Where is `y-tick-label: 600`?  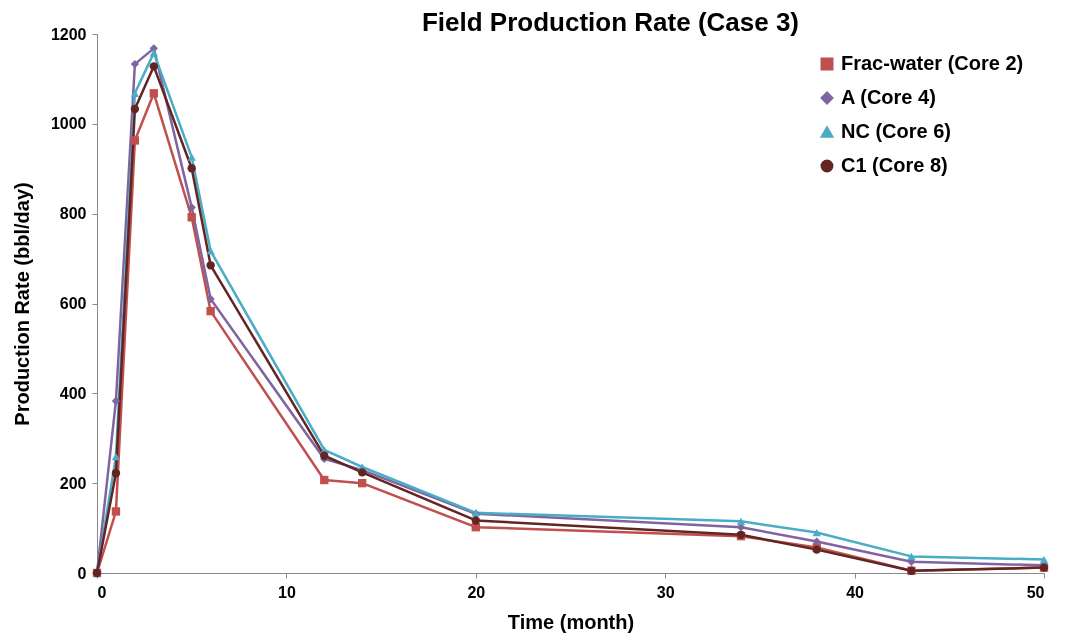
y-tick-label: 600 is located at coordinates (73, 303).